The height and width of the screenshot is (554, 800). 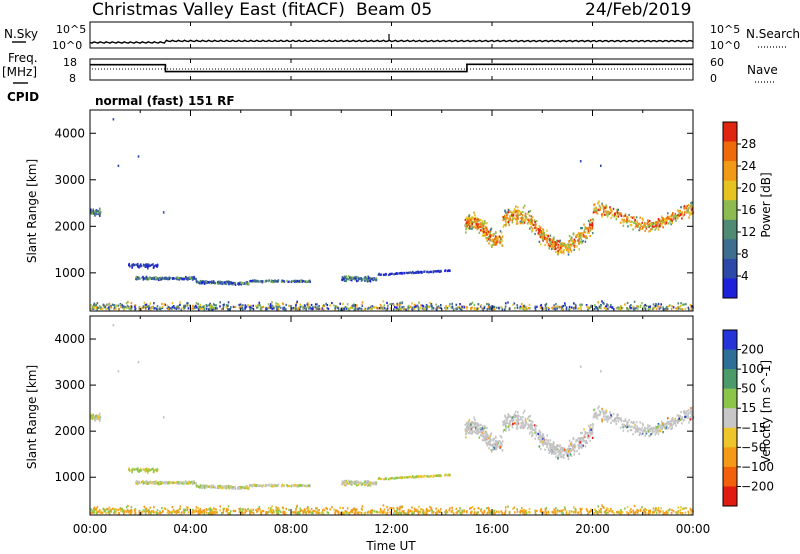 What do you see at coordinates (766, 204) in the screenshot?
I see `power-colorbar-label: Power [dB]` at bounding box center [766, 204].